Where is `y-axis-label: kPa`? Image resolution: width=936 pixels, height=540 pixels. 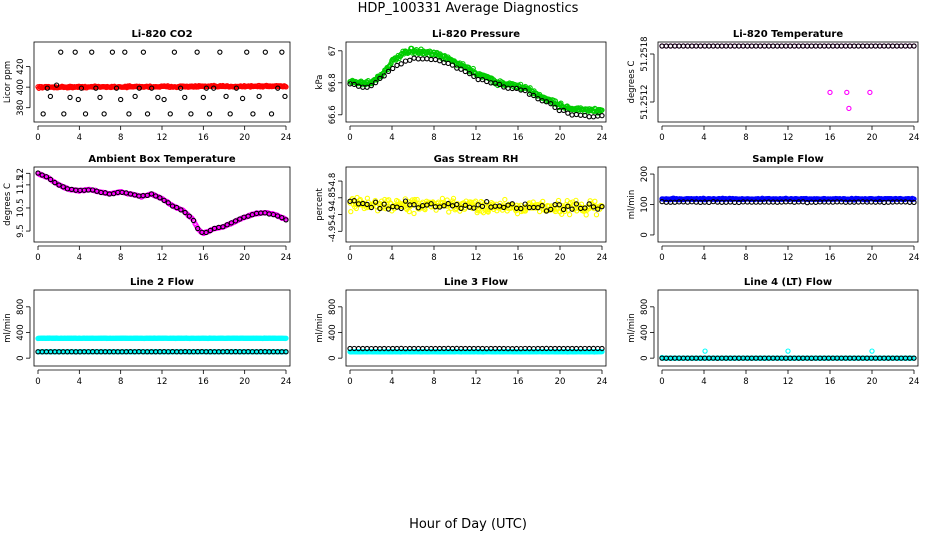
y-axis-label: kPa is located at coordinates (320, 82).